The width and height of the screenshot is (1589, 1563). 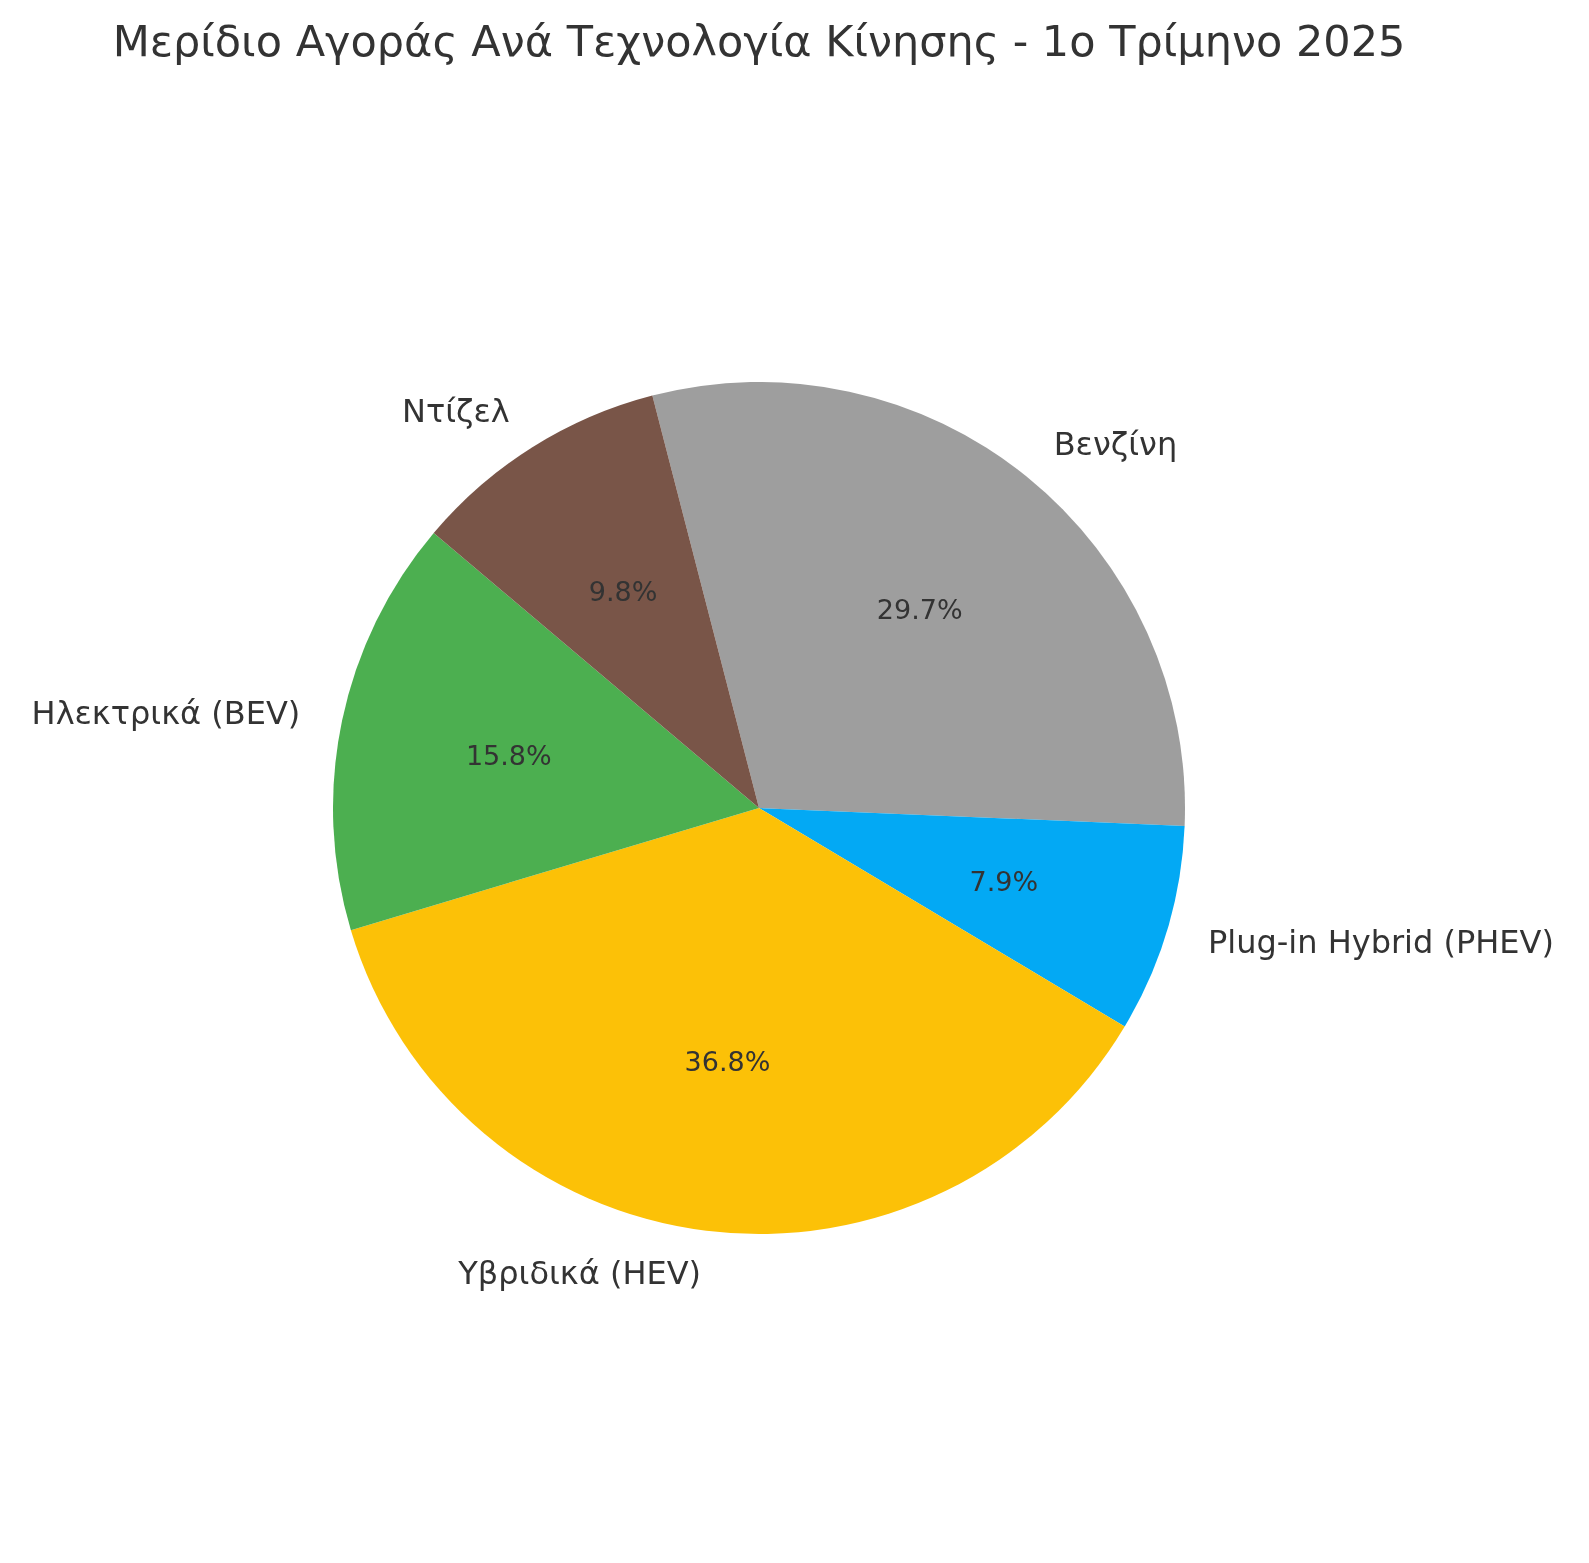 I want to click on chart-title: Μερίδιο Αγοράς Ανά Τεχνολογία Κίνησης - 1ο Τρίμηνο 2025, so click(x=759, y=41).